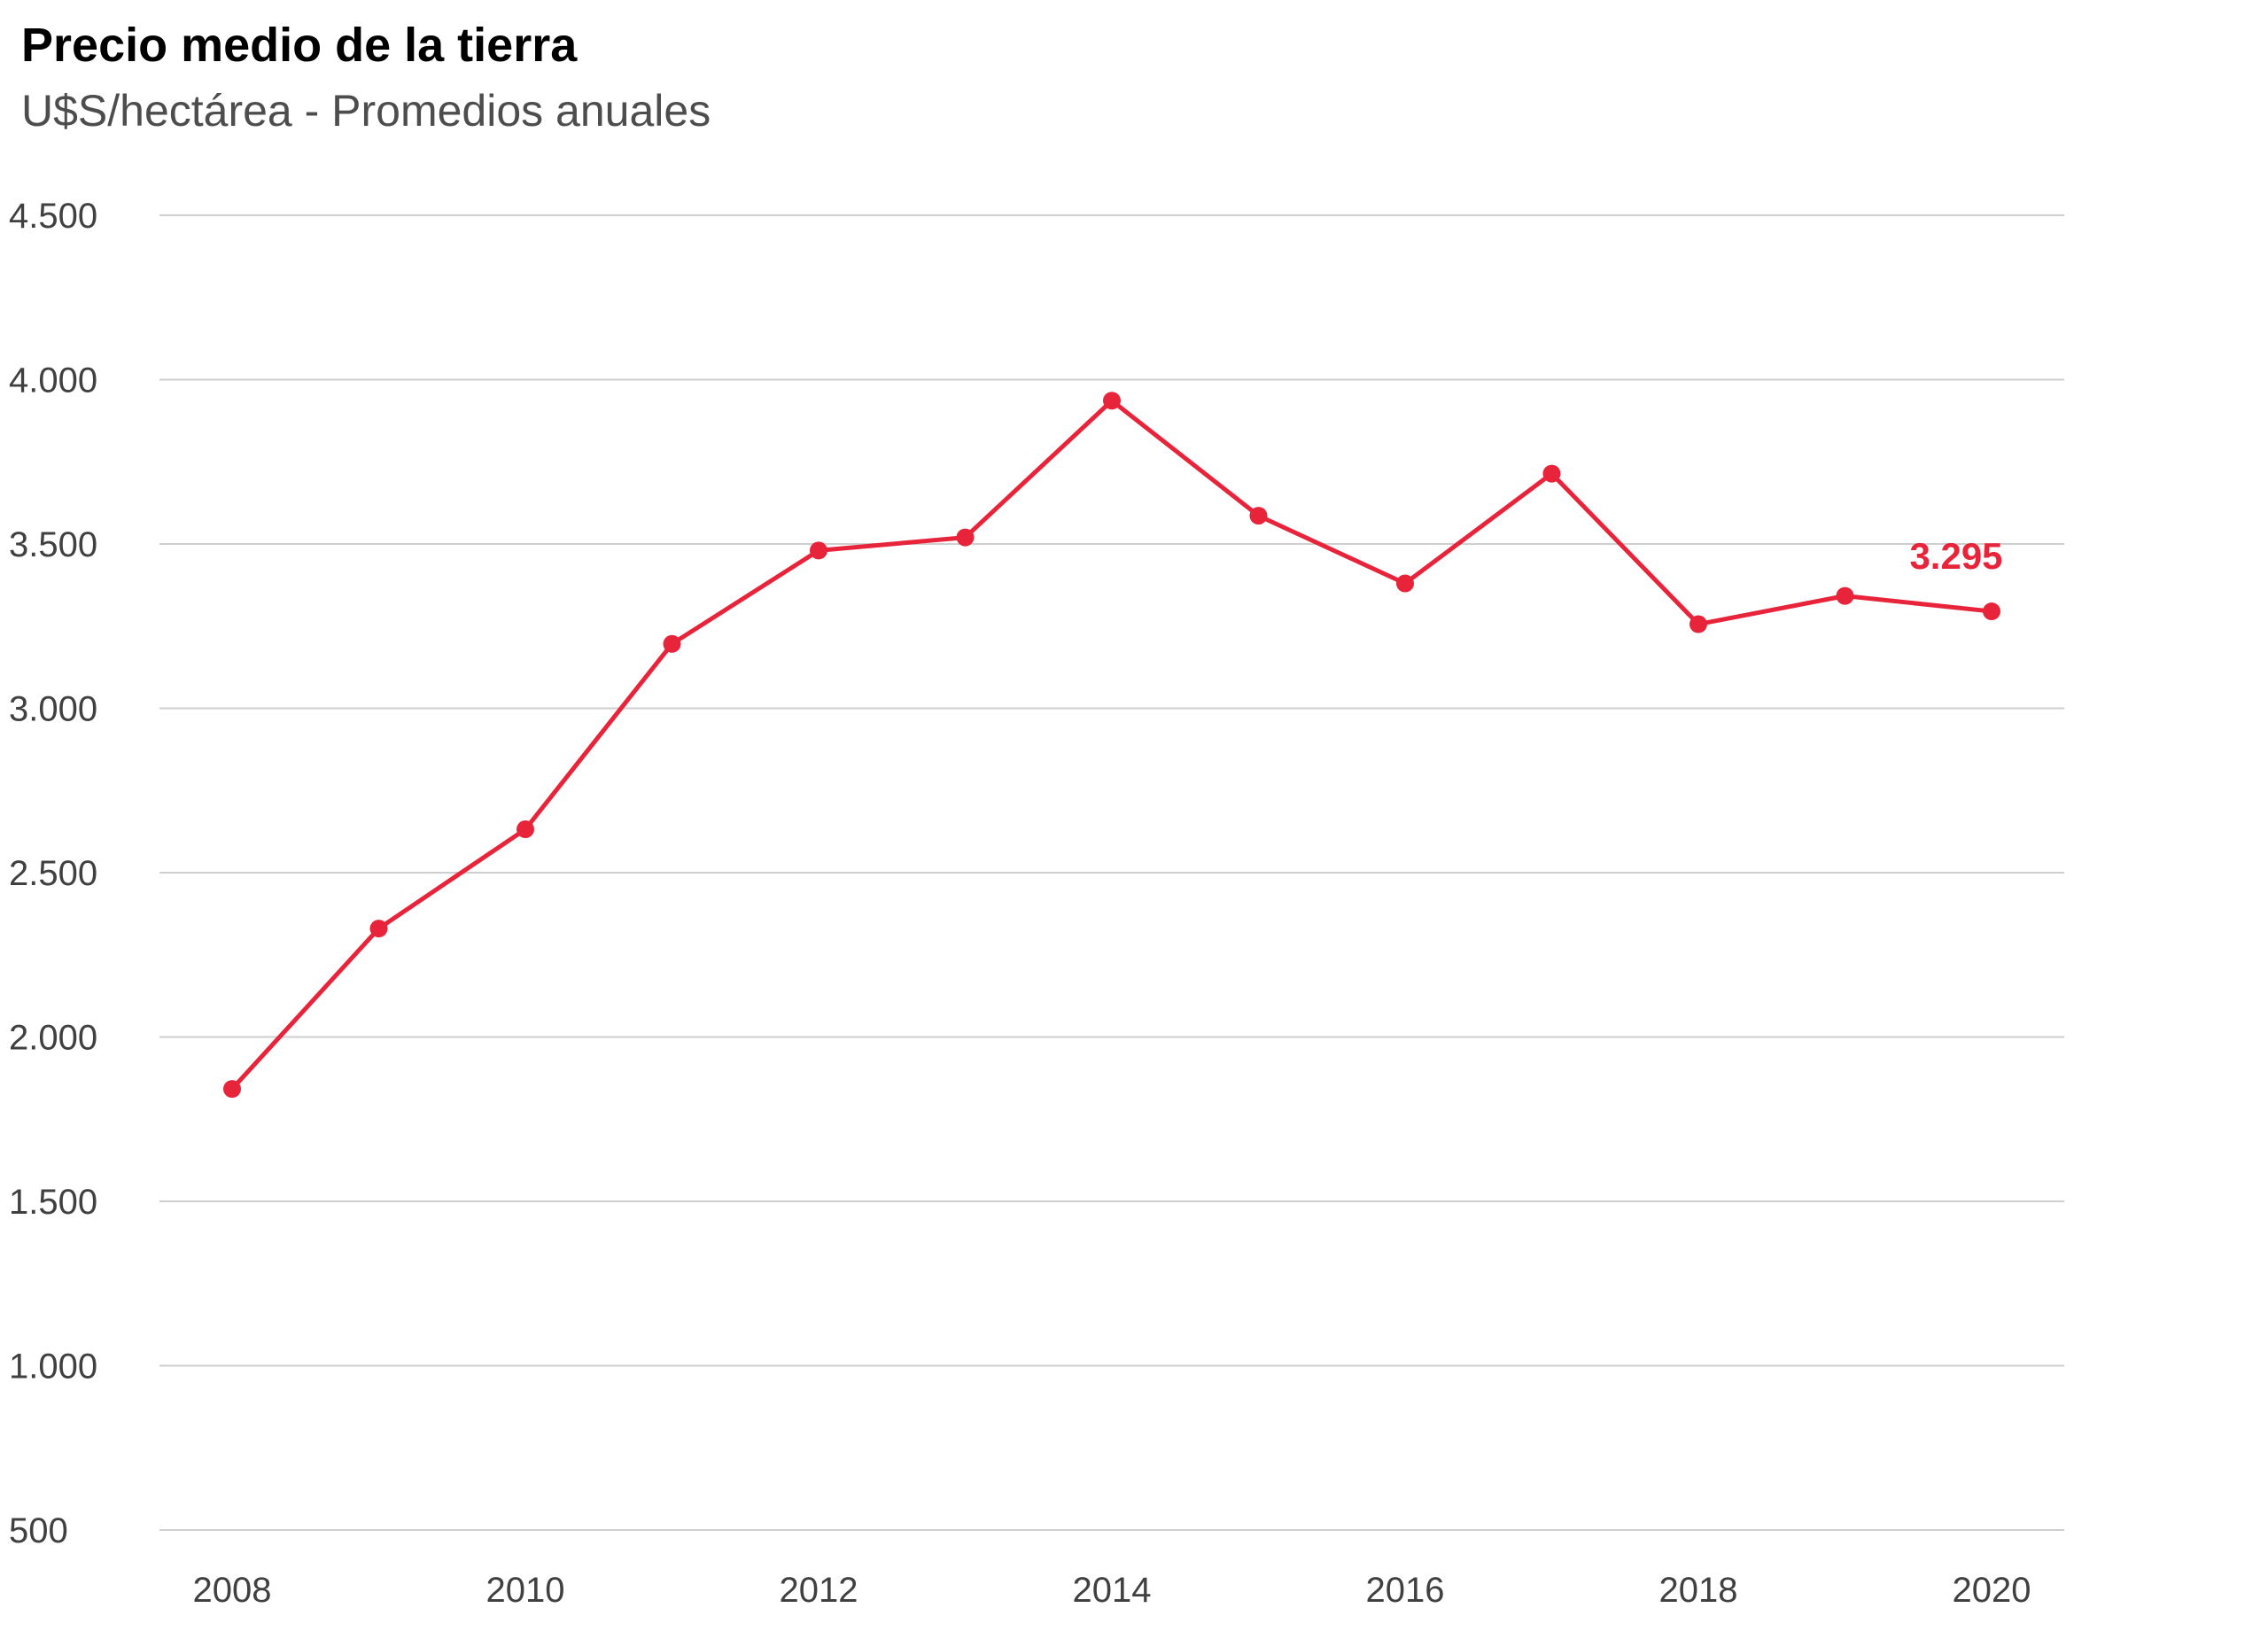 This screenshot has width=2268, height=1639. I want to click on annotations: 3.295, so click(1956, 556).